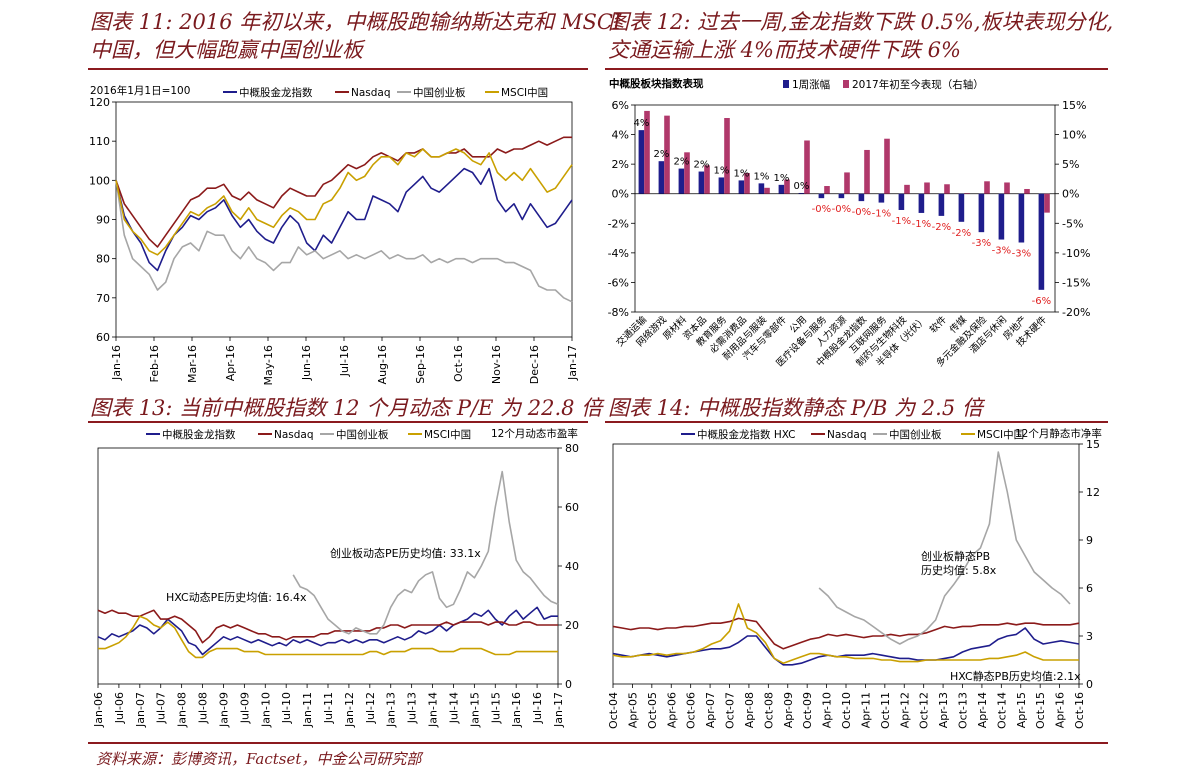 The width and height of the screenshot is (1191, 784). What do you see at coordinates (618, 223) in the screenshot?
I see `fig12-y-tick-label: -2%` at bounding box center [618, 223].